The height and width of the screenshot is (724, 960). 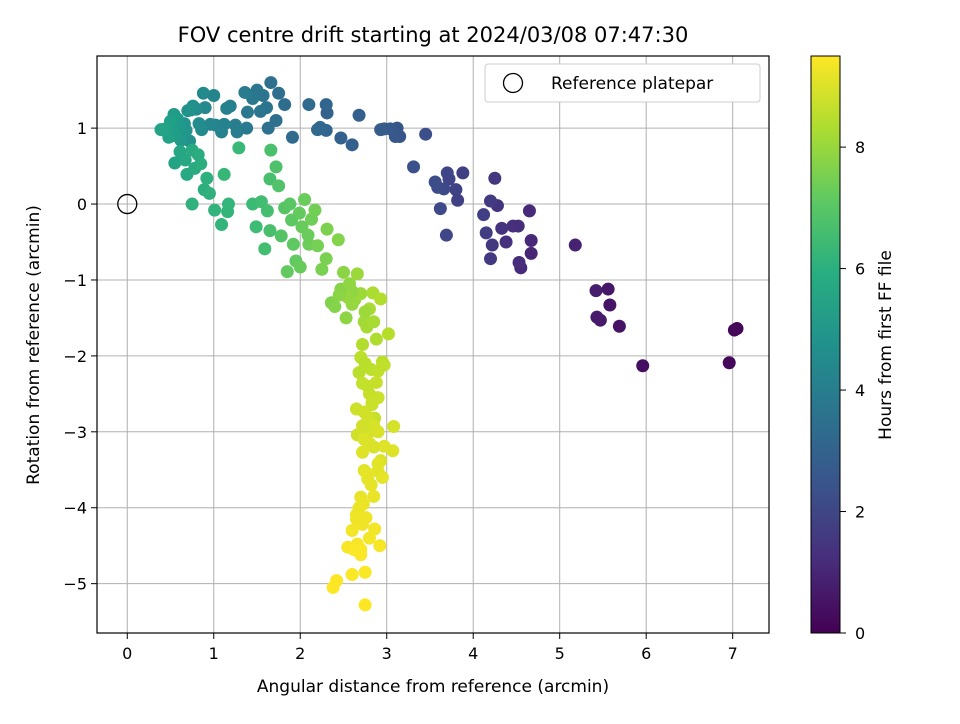 What do you see at coordinates (860, 390) in the screenshot?
I see `colorbar-tick-label: 4` at bounding box center [860, 390].